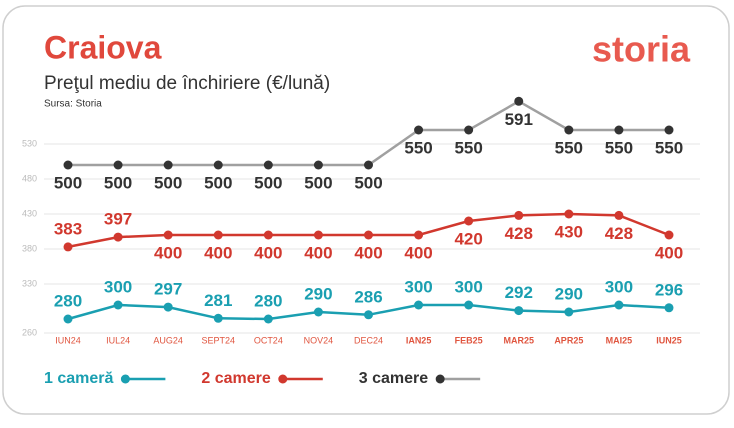  What do you see at coordinates (78, 378) in the screenshot?
I see `legend-label: 1 cameră` at bounding box center [78, 378].